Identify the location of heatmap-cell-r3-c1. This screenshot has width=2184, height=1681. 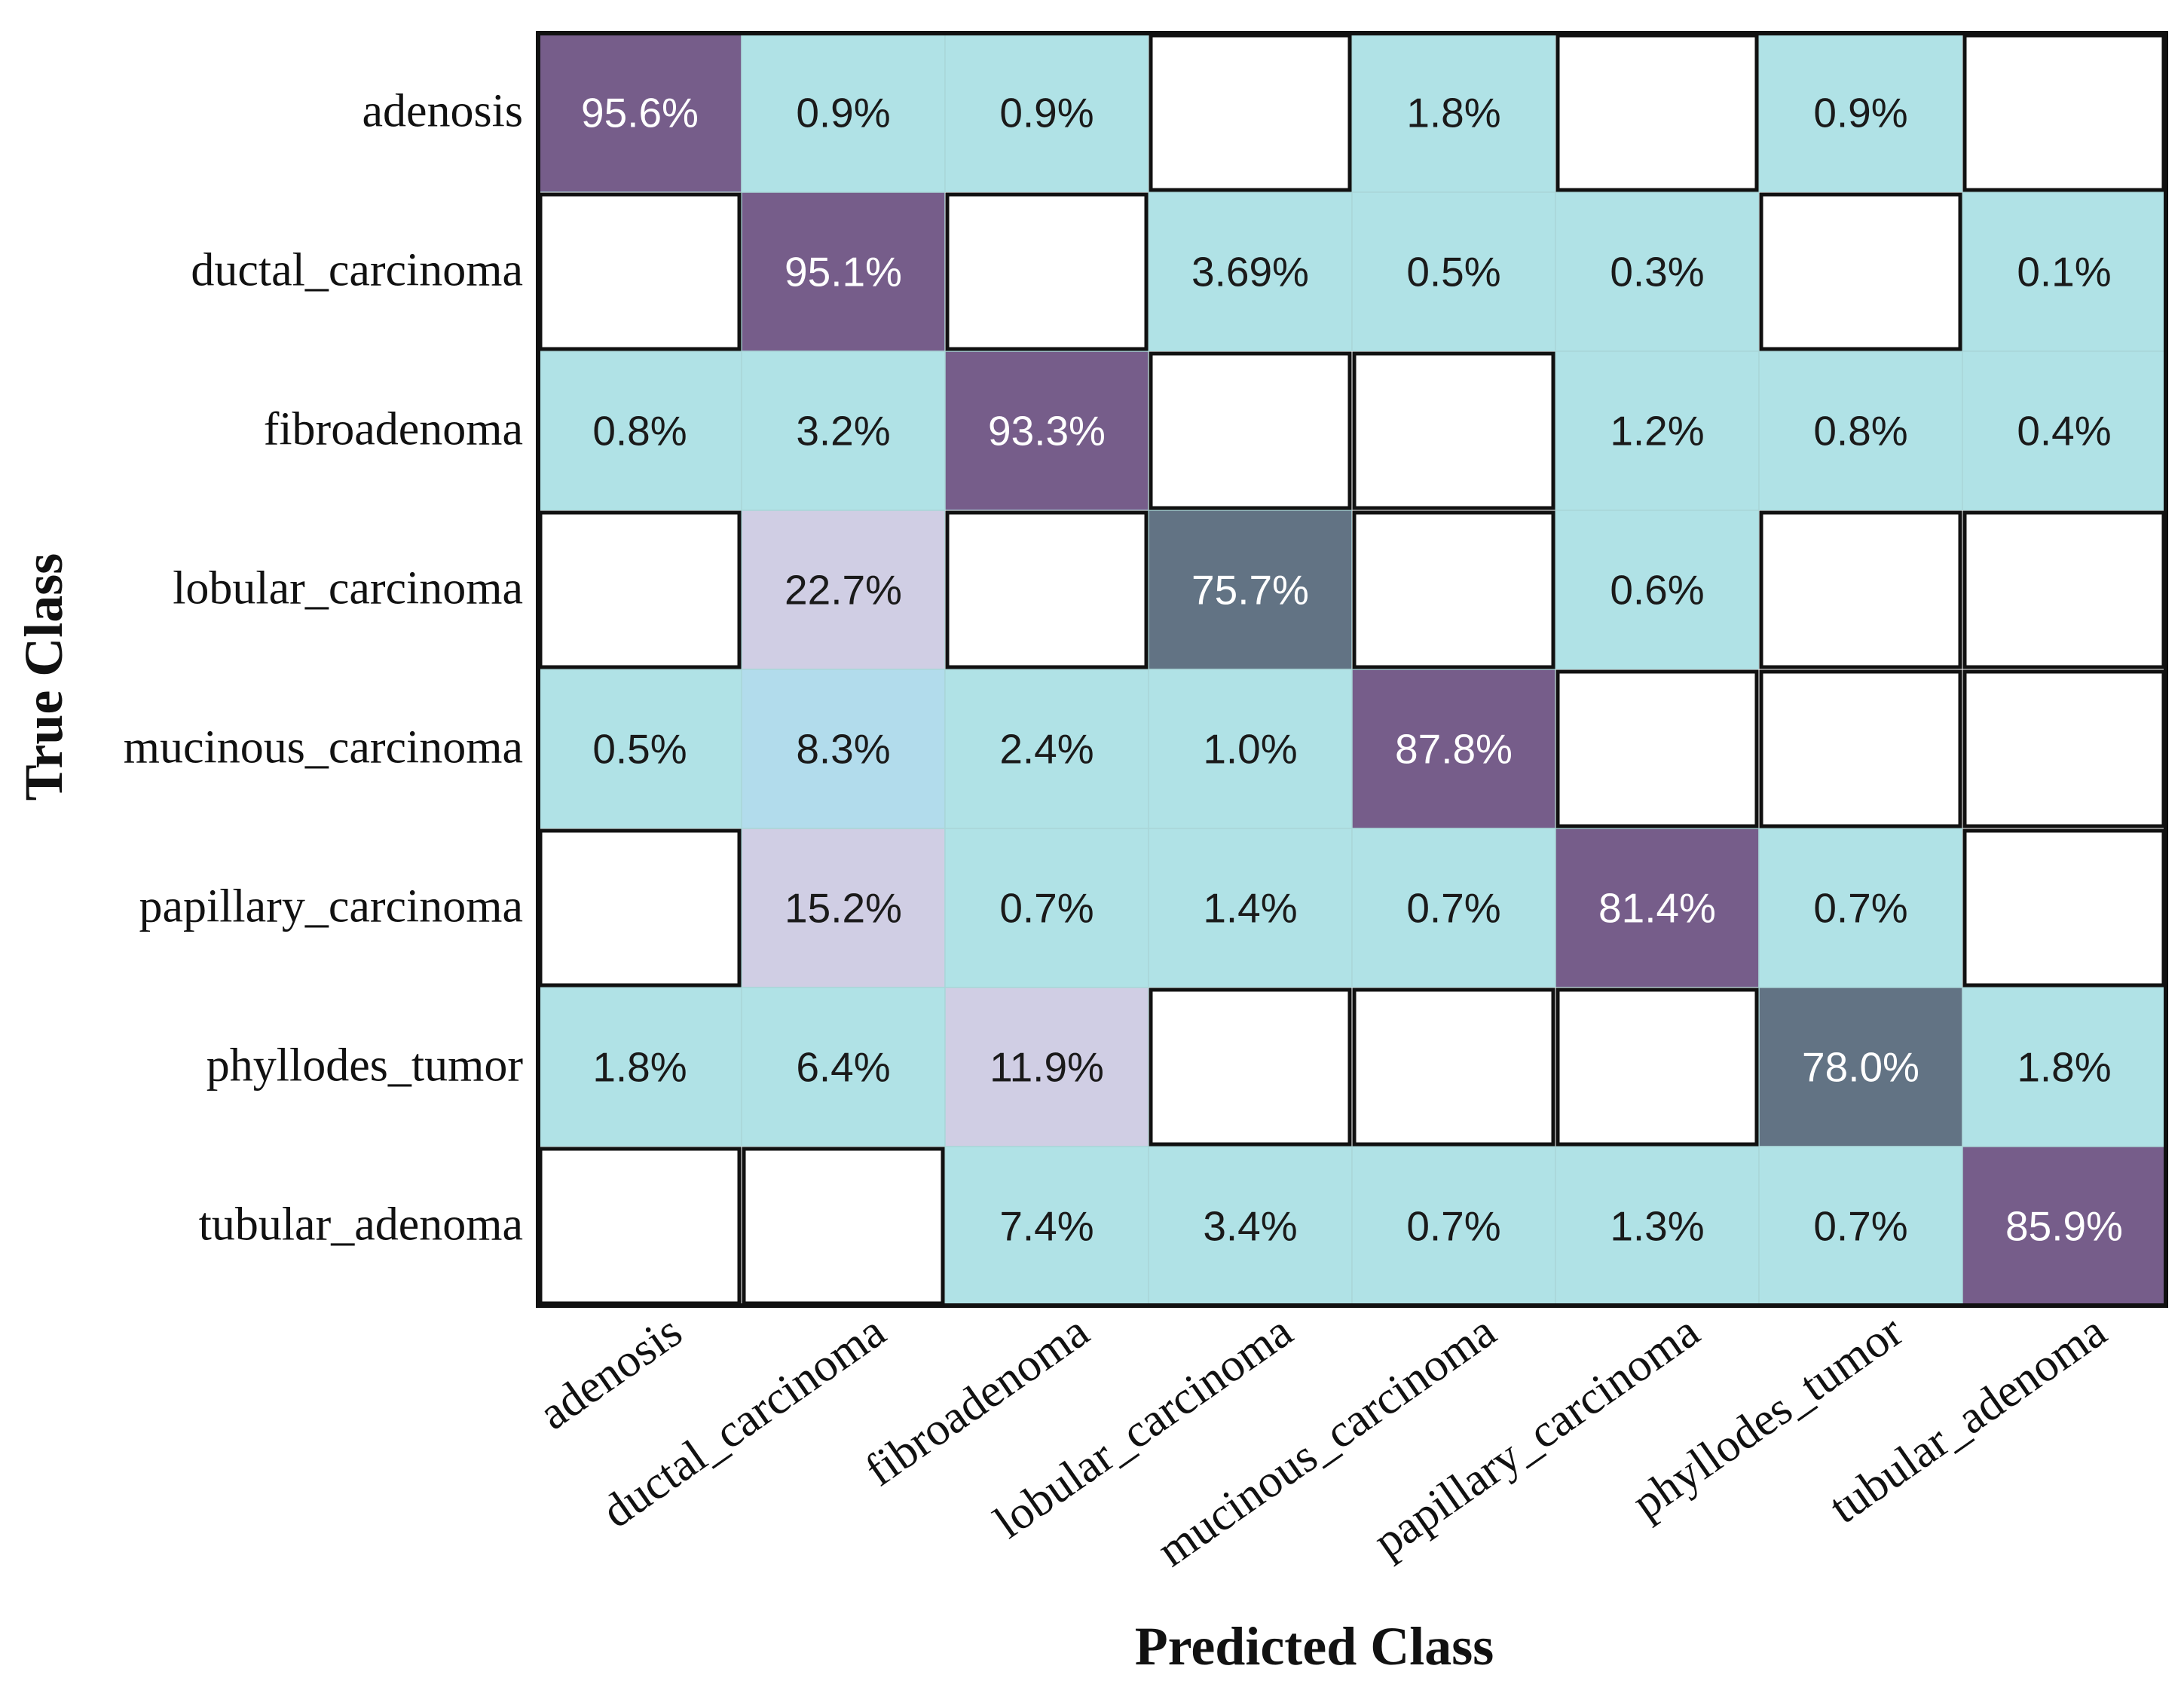
(843, 590).